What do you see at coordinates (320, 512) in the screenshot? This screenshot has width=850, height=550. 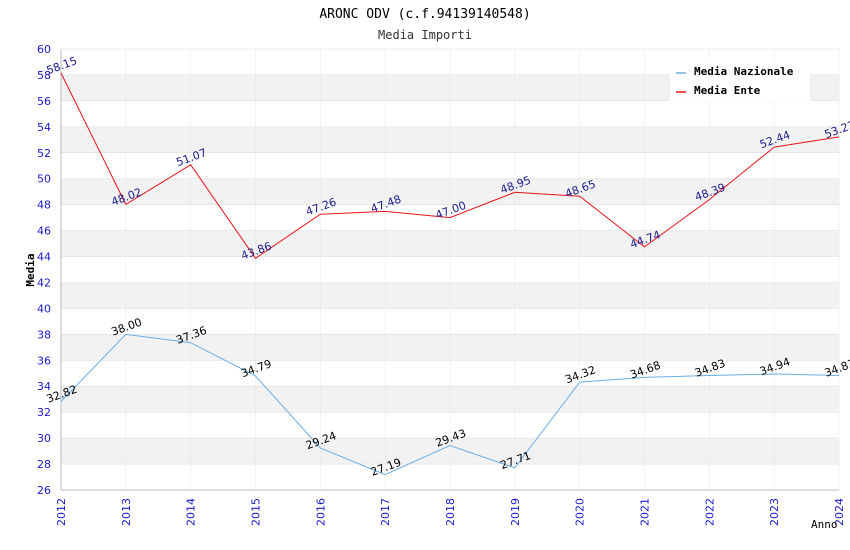 I see `x-tick-label: 2016` at bounding box center [320, 512].